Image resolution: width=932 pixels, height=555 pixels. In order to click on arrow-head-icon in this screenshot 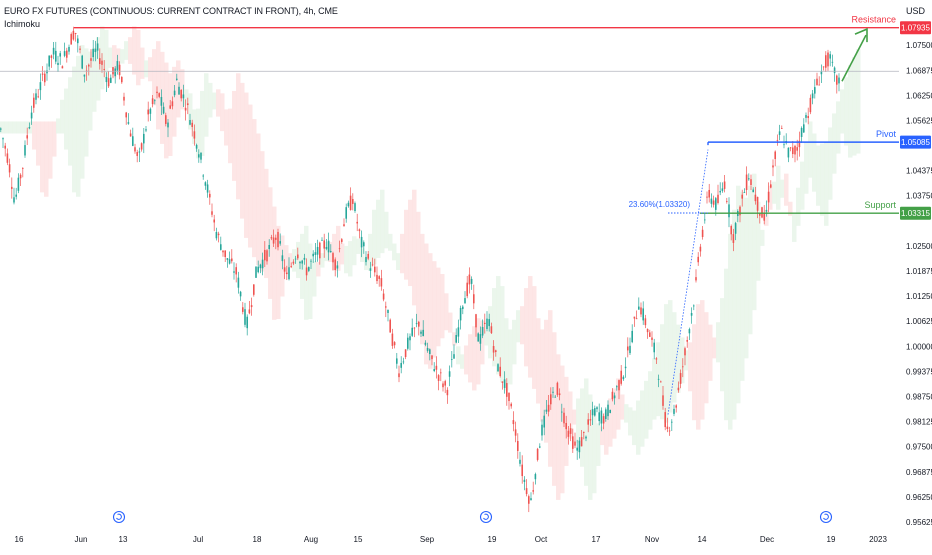, I will do `click(861, 35)`.